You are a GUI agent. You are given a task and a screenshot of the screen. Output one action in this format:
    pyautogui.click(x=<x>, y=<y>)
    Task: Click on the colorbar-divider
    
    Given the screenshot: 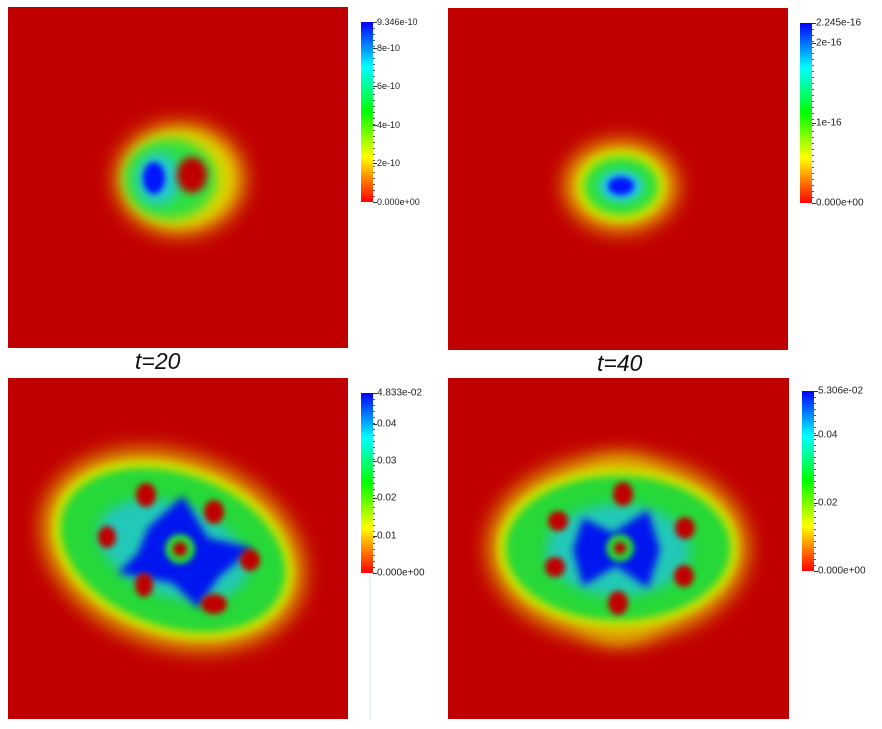 What is the action you would take?
    pyautogui.click(x=370, y=647)
    